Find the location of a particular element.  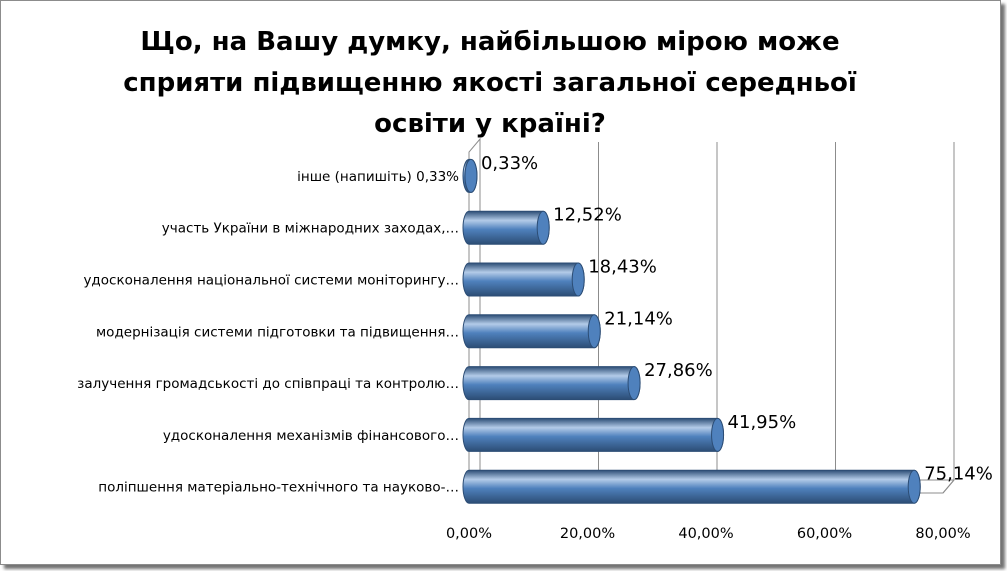

data-label: 27,86% is located at coordinates (678, 370).